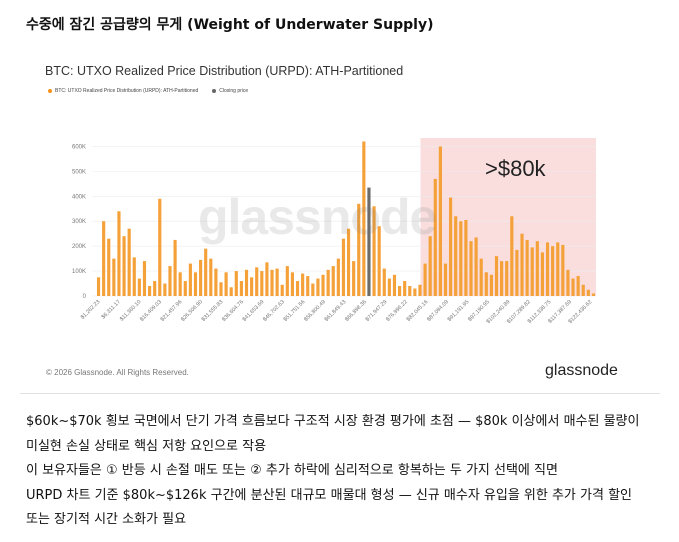 The width and height of the screenshot is (679, 542). Describe the element at coordinates (369, 241) in the screenshot. I see `closing-price-bar` at that location.